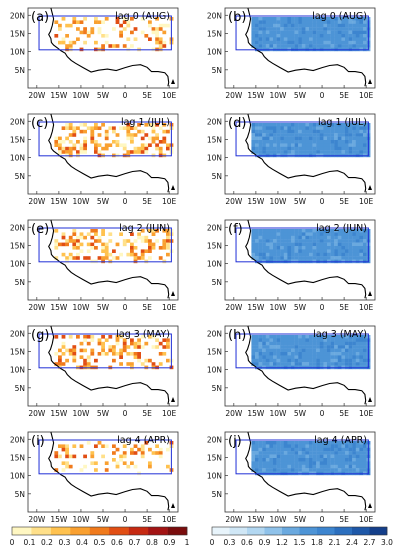 This screenshot has height=550, width=403. I want to click on lon-tick-label: 10W, so click(81, 95).